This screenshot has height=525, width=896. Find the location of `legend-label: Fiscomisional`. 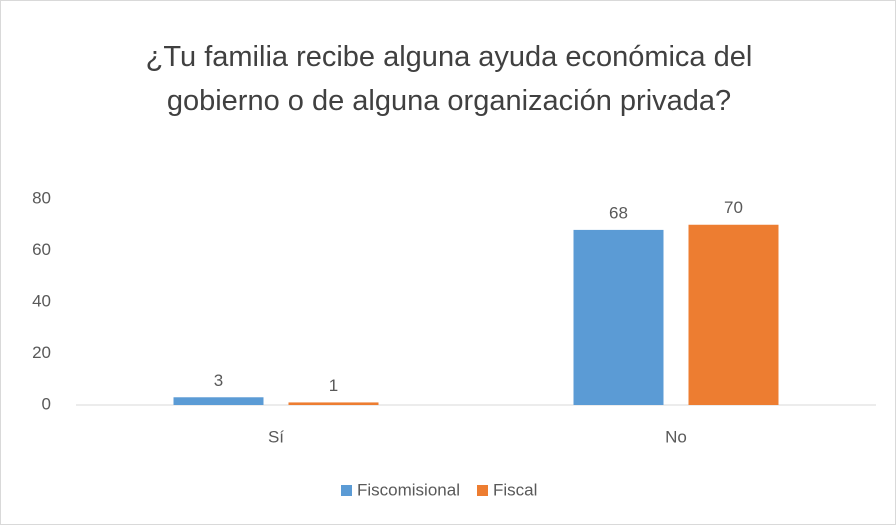

legend-label: Fiscomisional is located at coordinates (408, 489).